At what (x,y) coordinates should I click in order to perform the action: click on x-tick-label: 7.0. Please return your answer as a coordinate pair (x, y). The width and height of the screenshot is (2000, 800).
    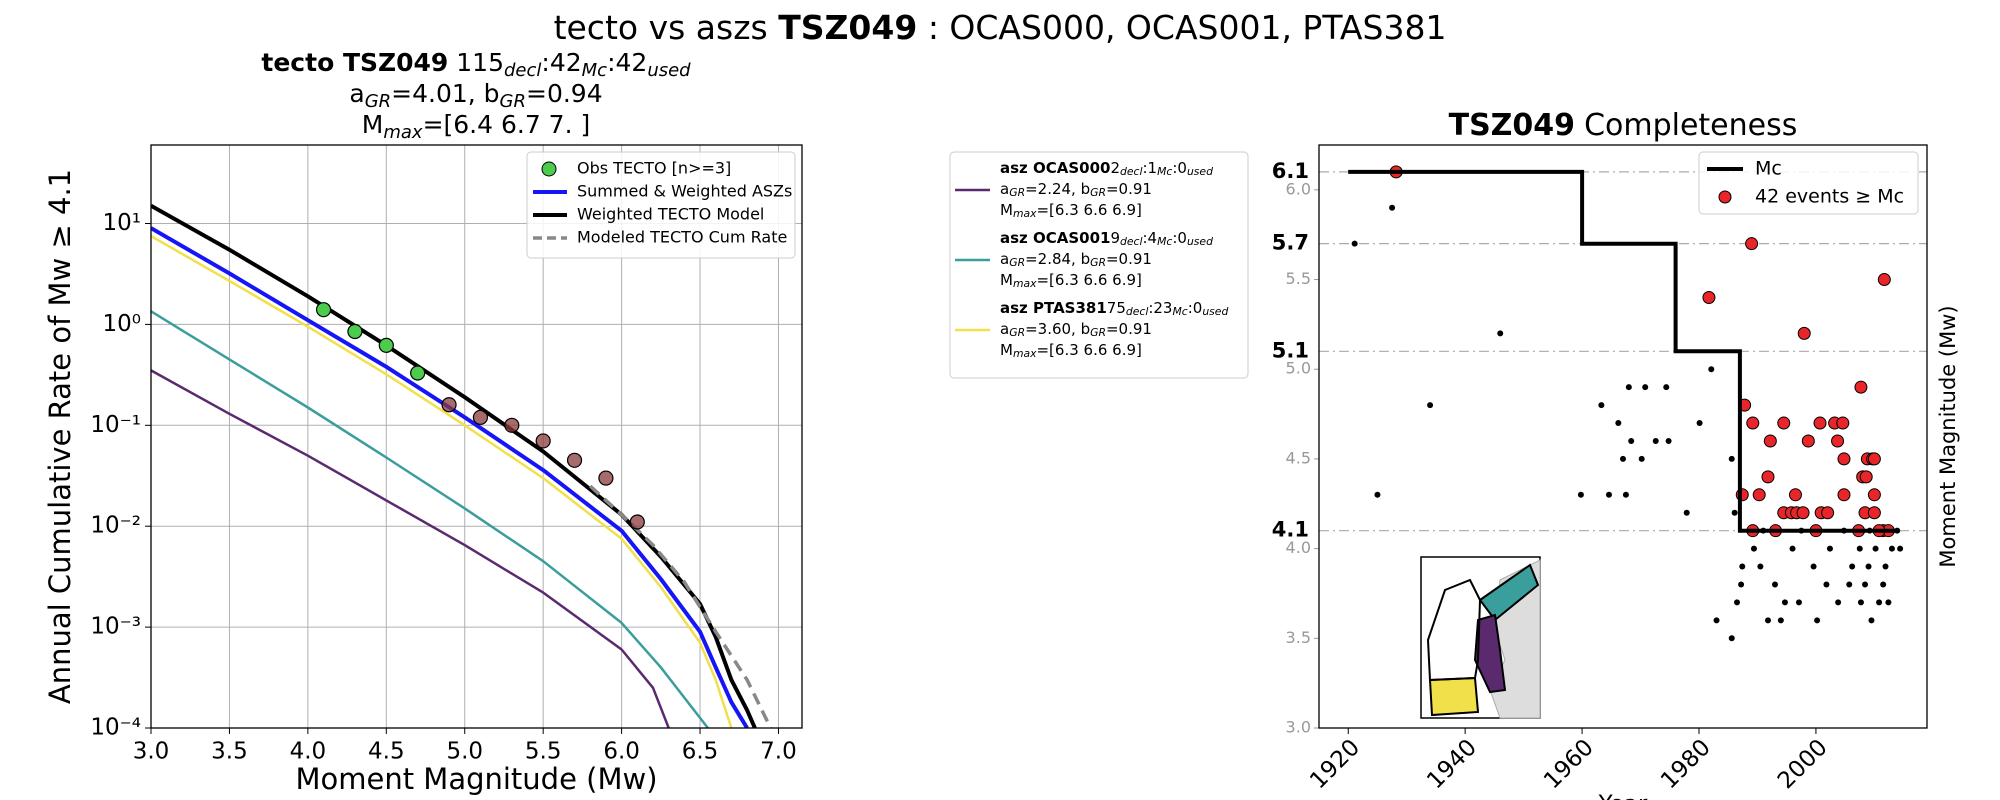
    Looking at the image, I should click on (778, 752).